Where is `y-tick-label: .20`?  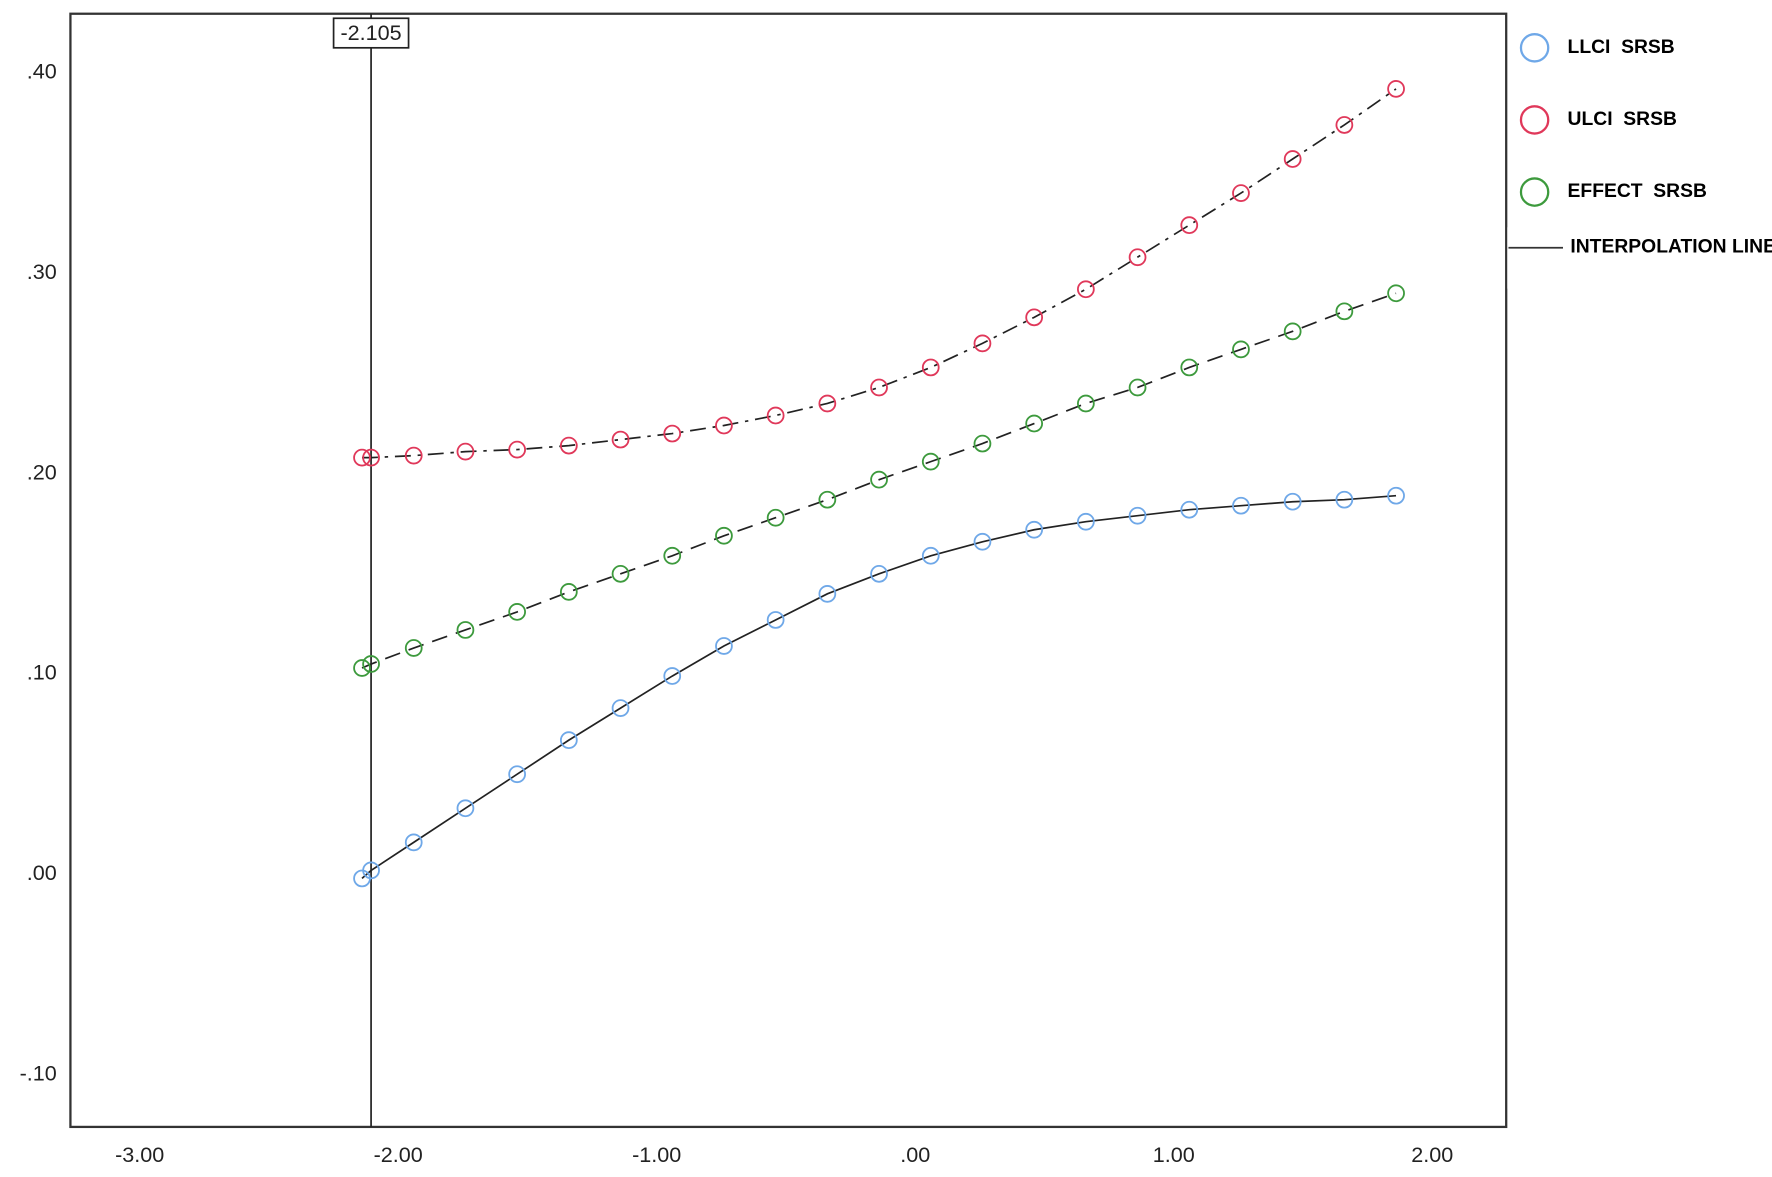
y-tick-label: .20 is located at coordinates (42, 471).